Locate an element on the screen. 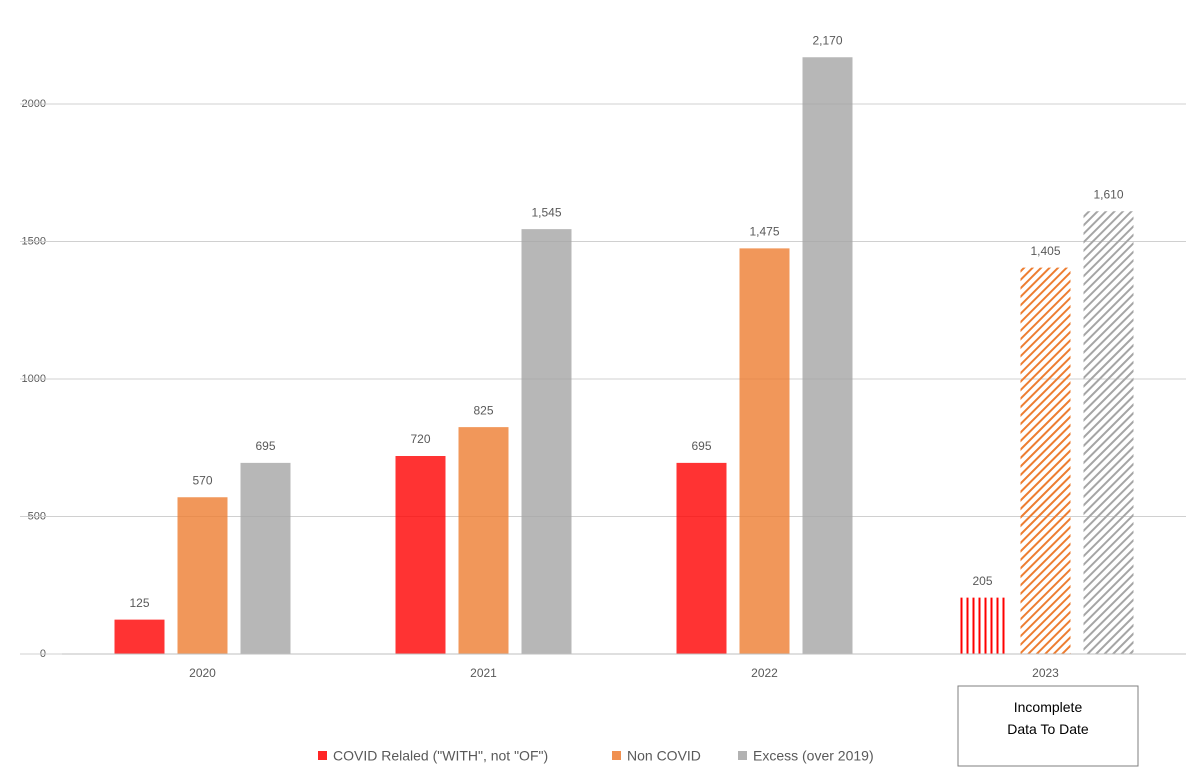  annotation-wrap: Incomplete Data To Date is located at coordinates (1048, 718).